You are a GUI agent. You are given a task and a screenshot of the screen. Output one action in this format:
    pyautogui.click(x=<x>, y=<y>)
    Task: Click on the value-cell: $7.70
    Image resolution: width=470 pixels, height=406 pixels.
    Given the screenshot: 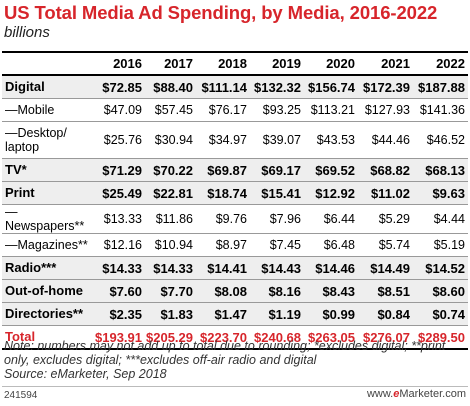 What is the action you would take?
    pyautogui.click(x=170, y=291)
    